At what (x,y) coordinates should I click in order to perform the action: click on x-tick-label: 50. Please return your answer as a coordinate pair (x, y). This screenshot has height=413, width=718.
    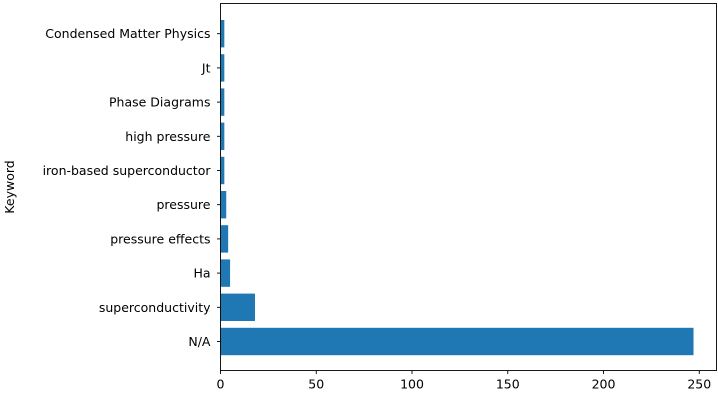
    Looking at the image, I should click on (316, 384).